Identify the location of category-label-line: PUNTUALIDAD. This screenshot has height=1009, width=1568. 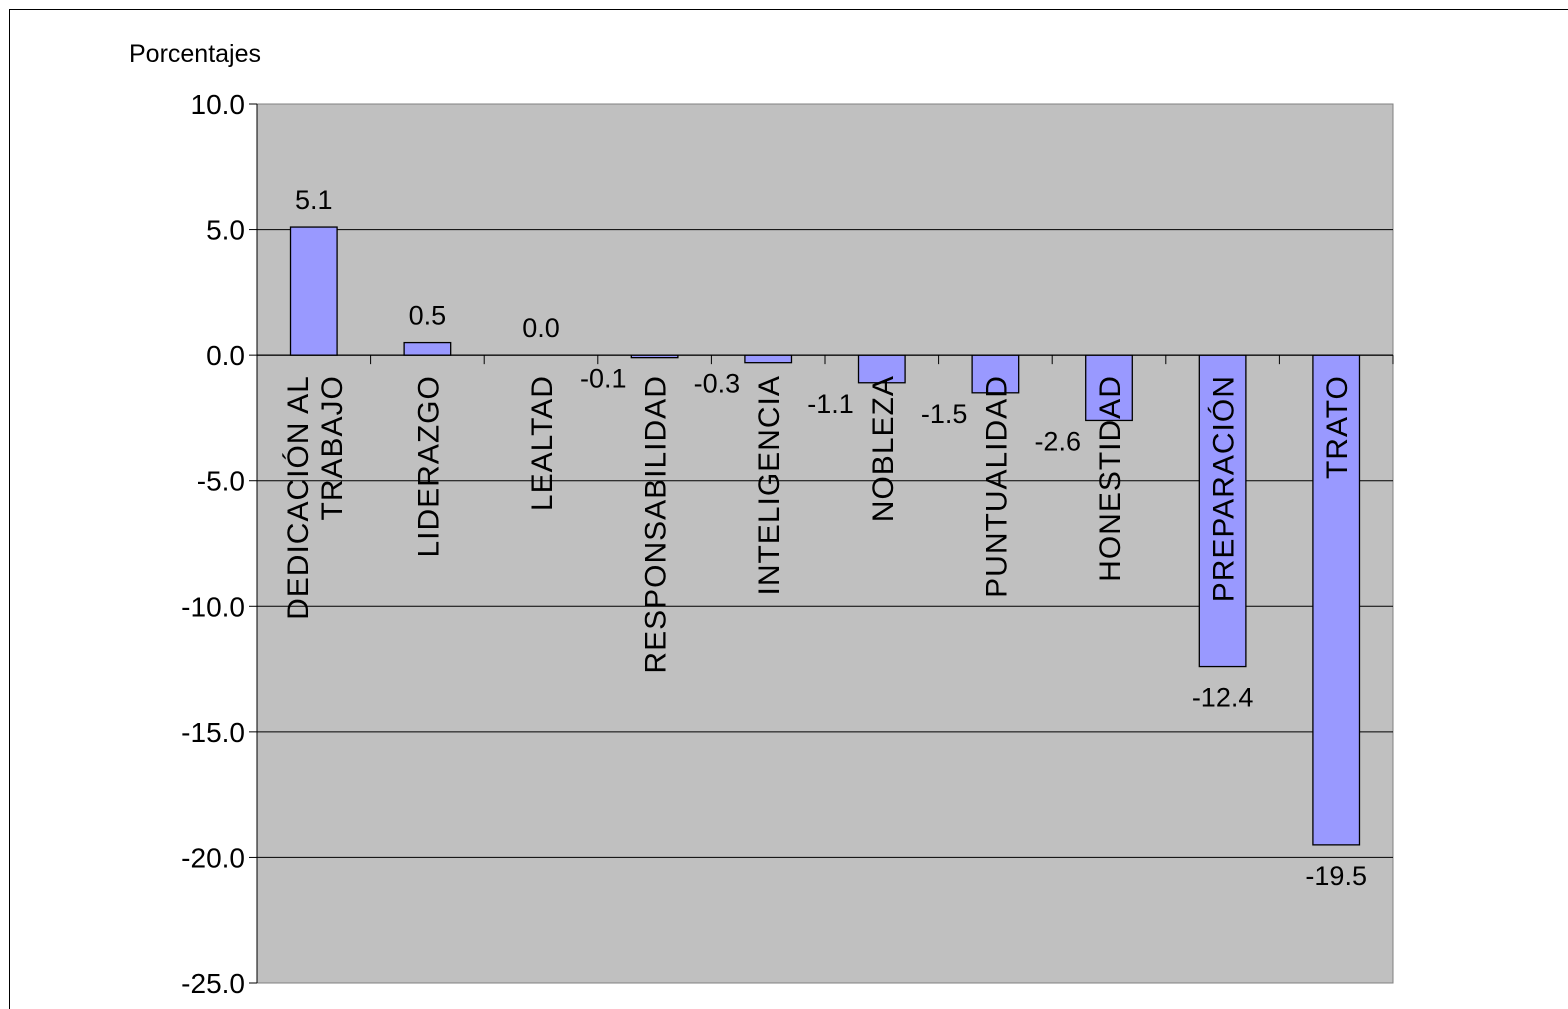
(996, 486).